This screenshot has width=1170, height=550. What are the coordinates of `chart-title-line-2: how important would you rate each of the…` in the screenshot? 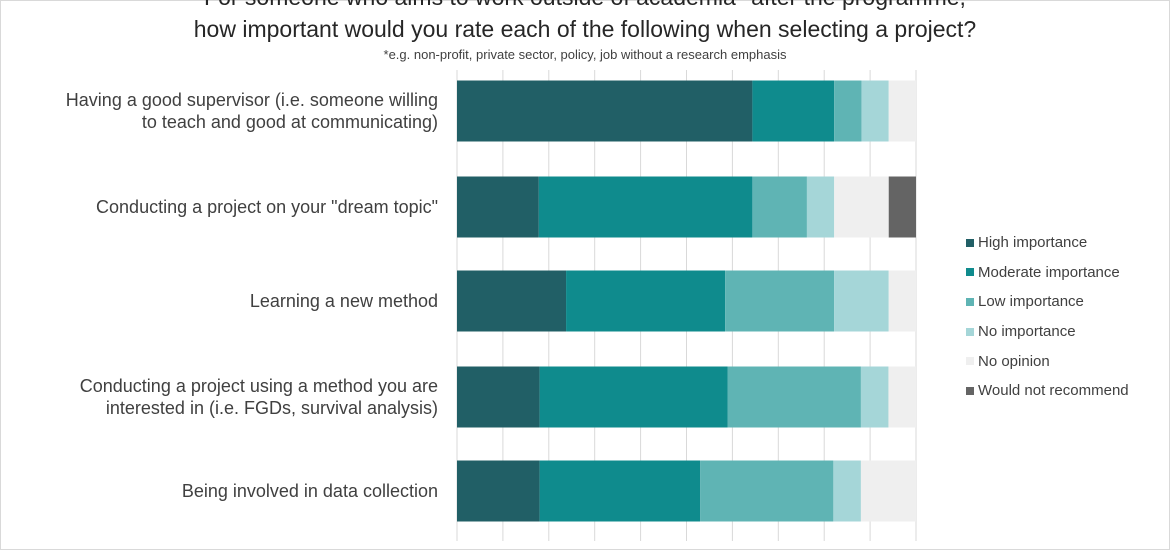 It's located at (585, 29).